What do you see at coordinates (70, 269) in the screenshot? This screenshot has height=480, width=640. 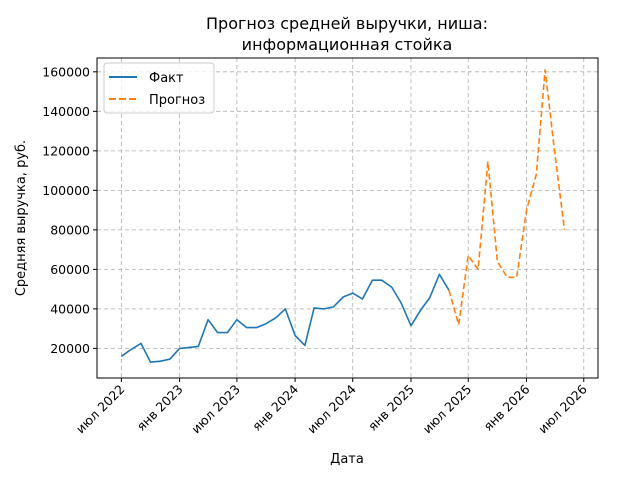 I see `y-tick-label: 60000` at bounding box center [70, 269].